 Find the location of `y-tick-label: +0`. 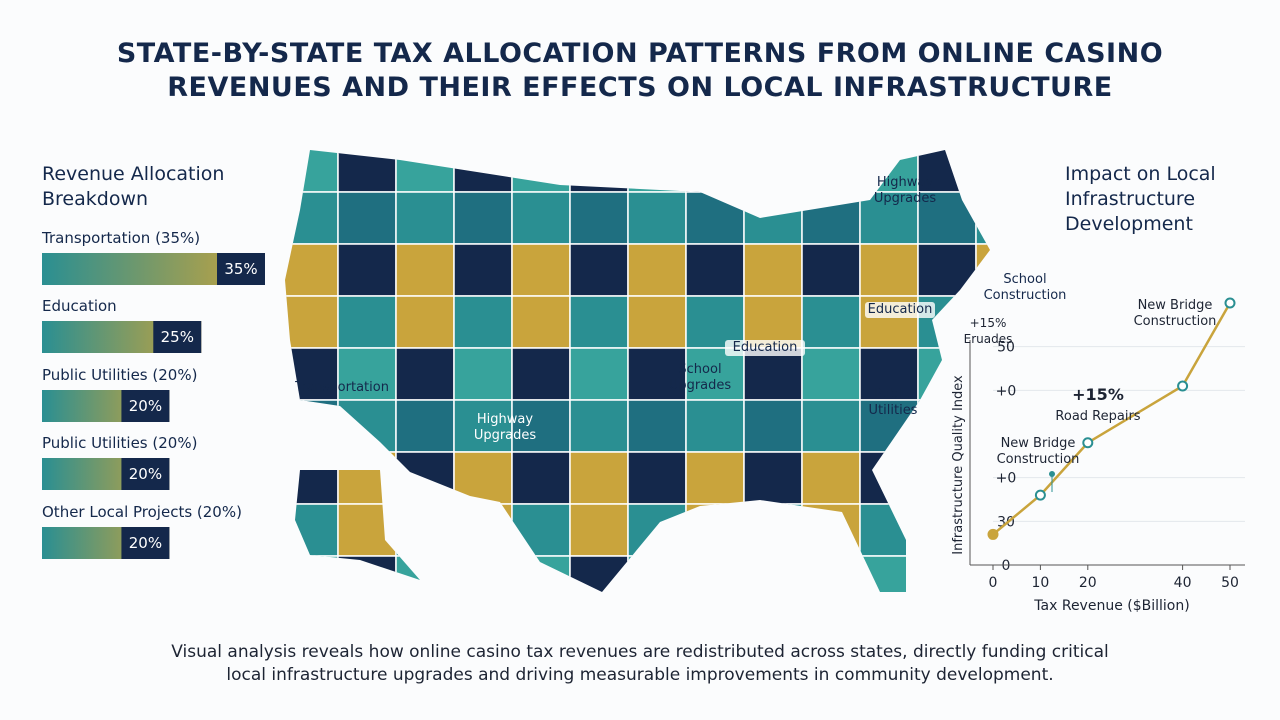

y-tick-label: +0 is located at coordinates (1006, 479).